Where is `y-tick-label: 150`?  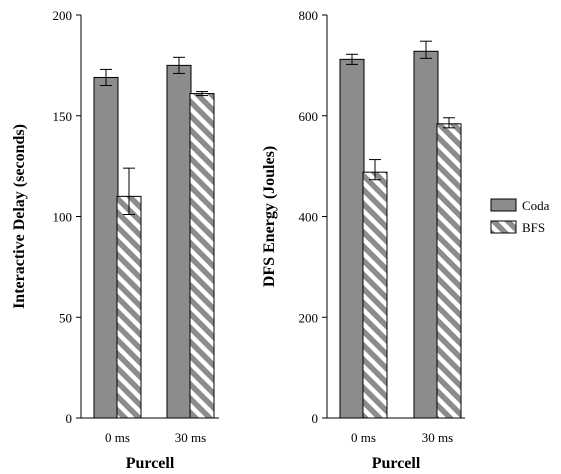
y-tick-label: 150 is located at coordinates (63, 116).